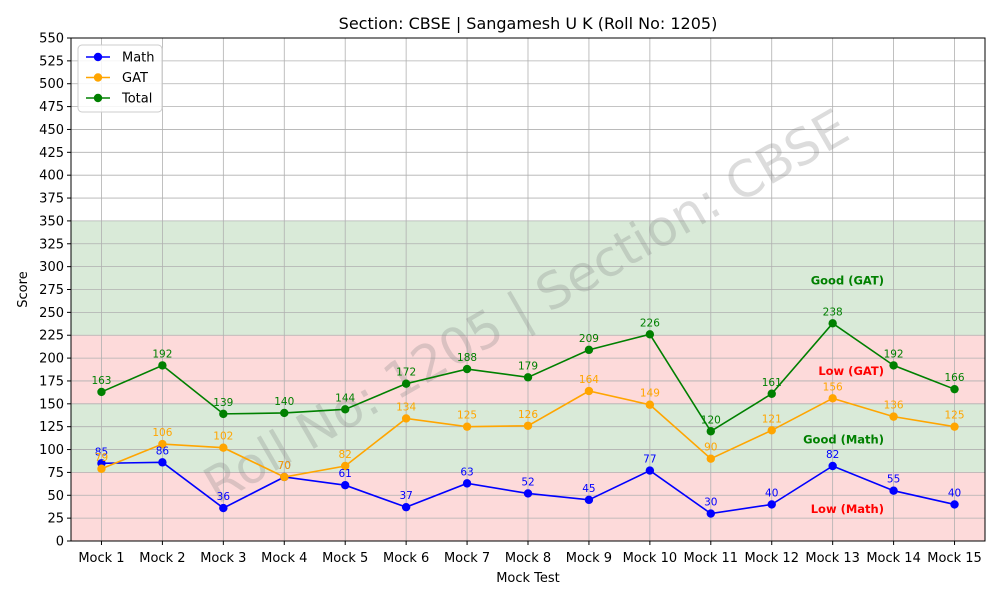 Image resolution: width=1000 pixels, height=600 pixels. What do you see at coordinates (55, 519) in the screenshot?
I see `y-tick-label: 25` at bounding box center [55, 519].